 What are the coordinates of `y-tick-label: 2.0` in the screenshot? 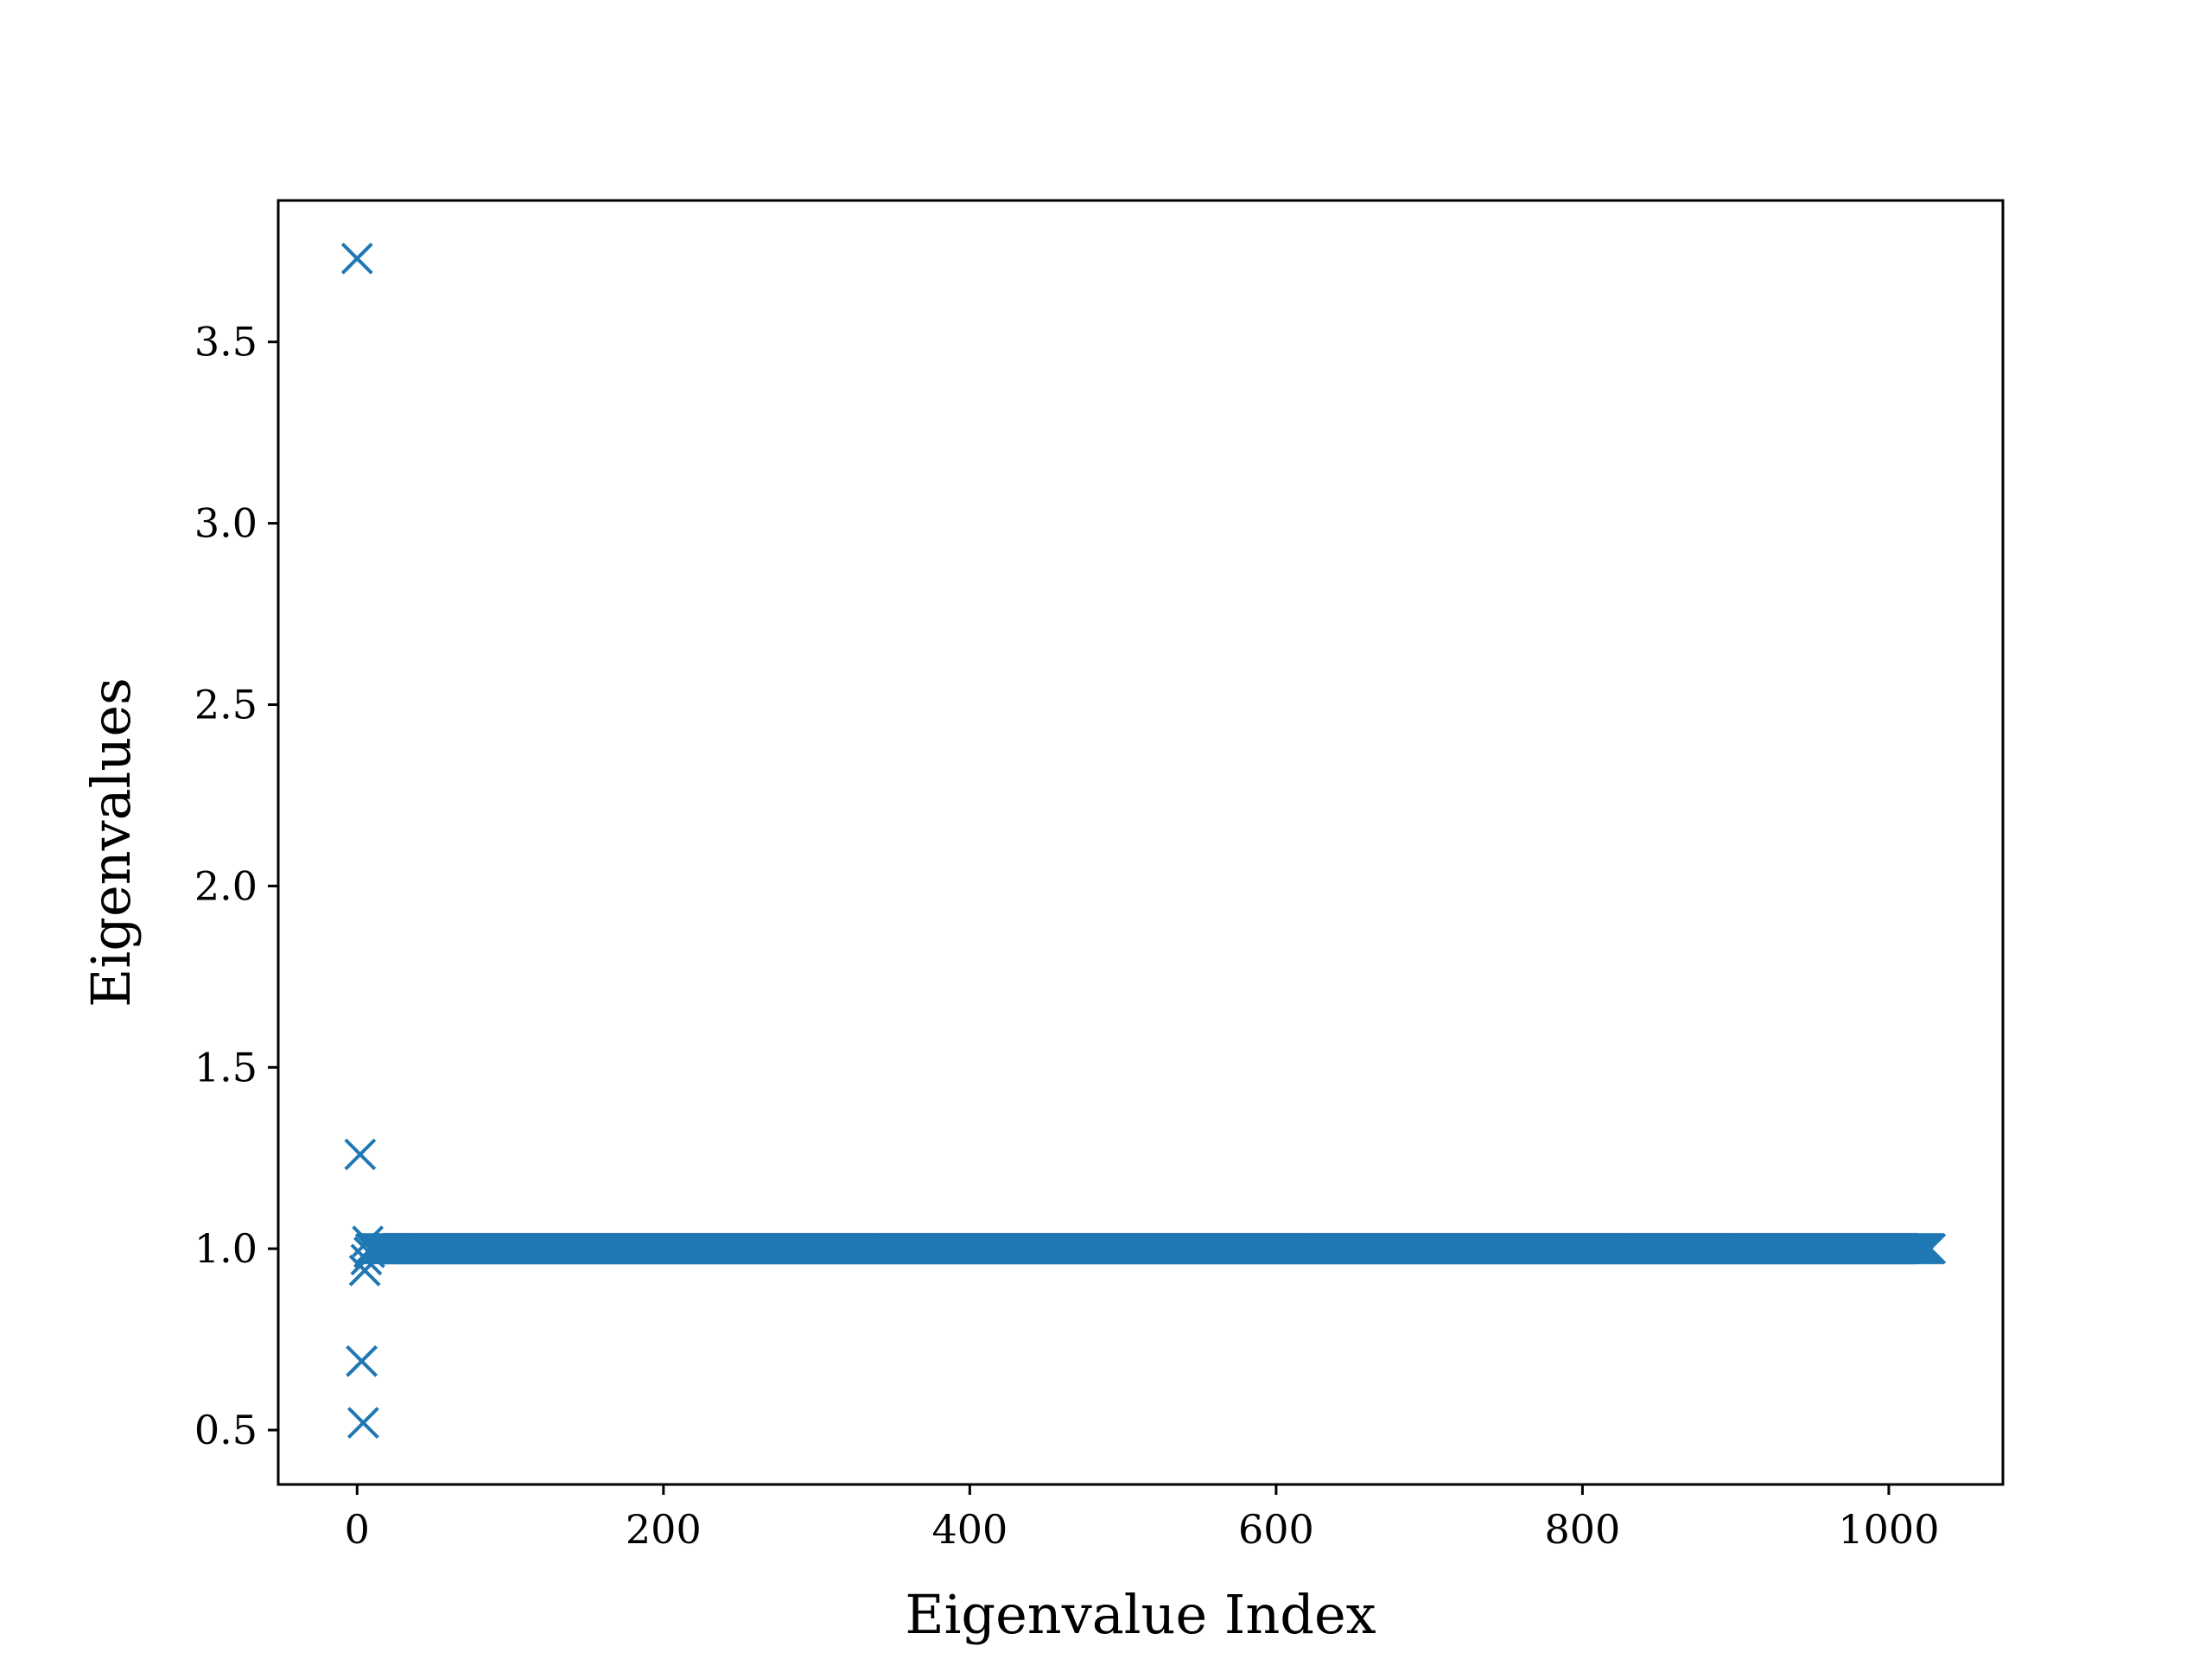 It's located at (225, 885).